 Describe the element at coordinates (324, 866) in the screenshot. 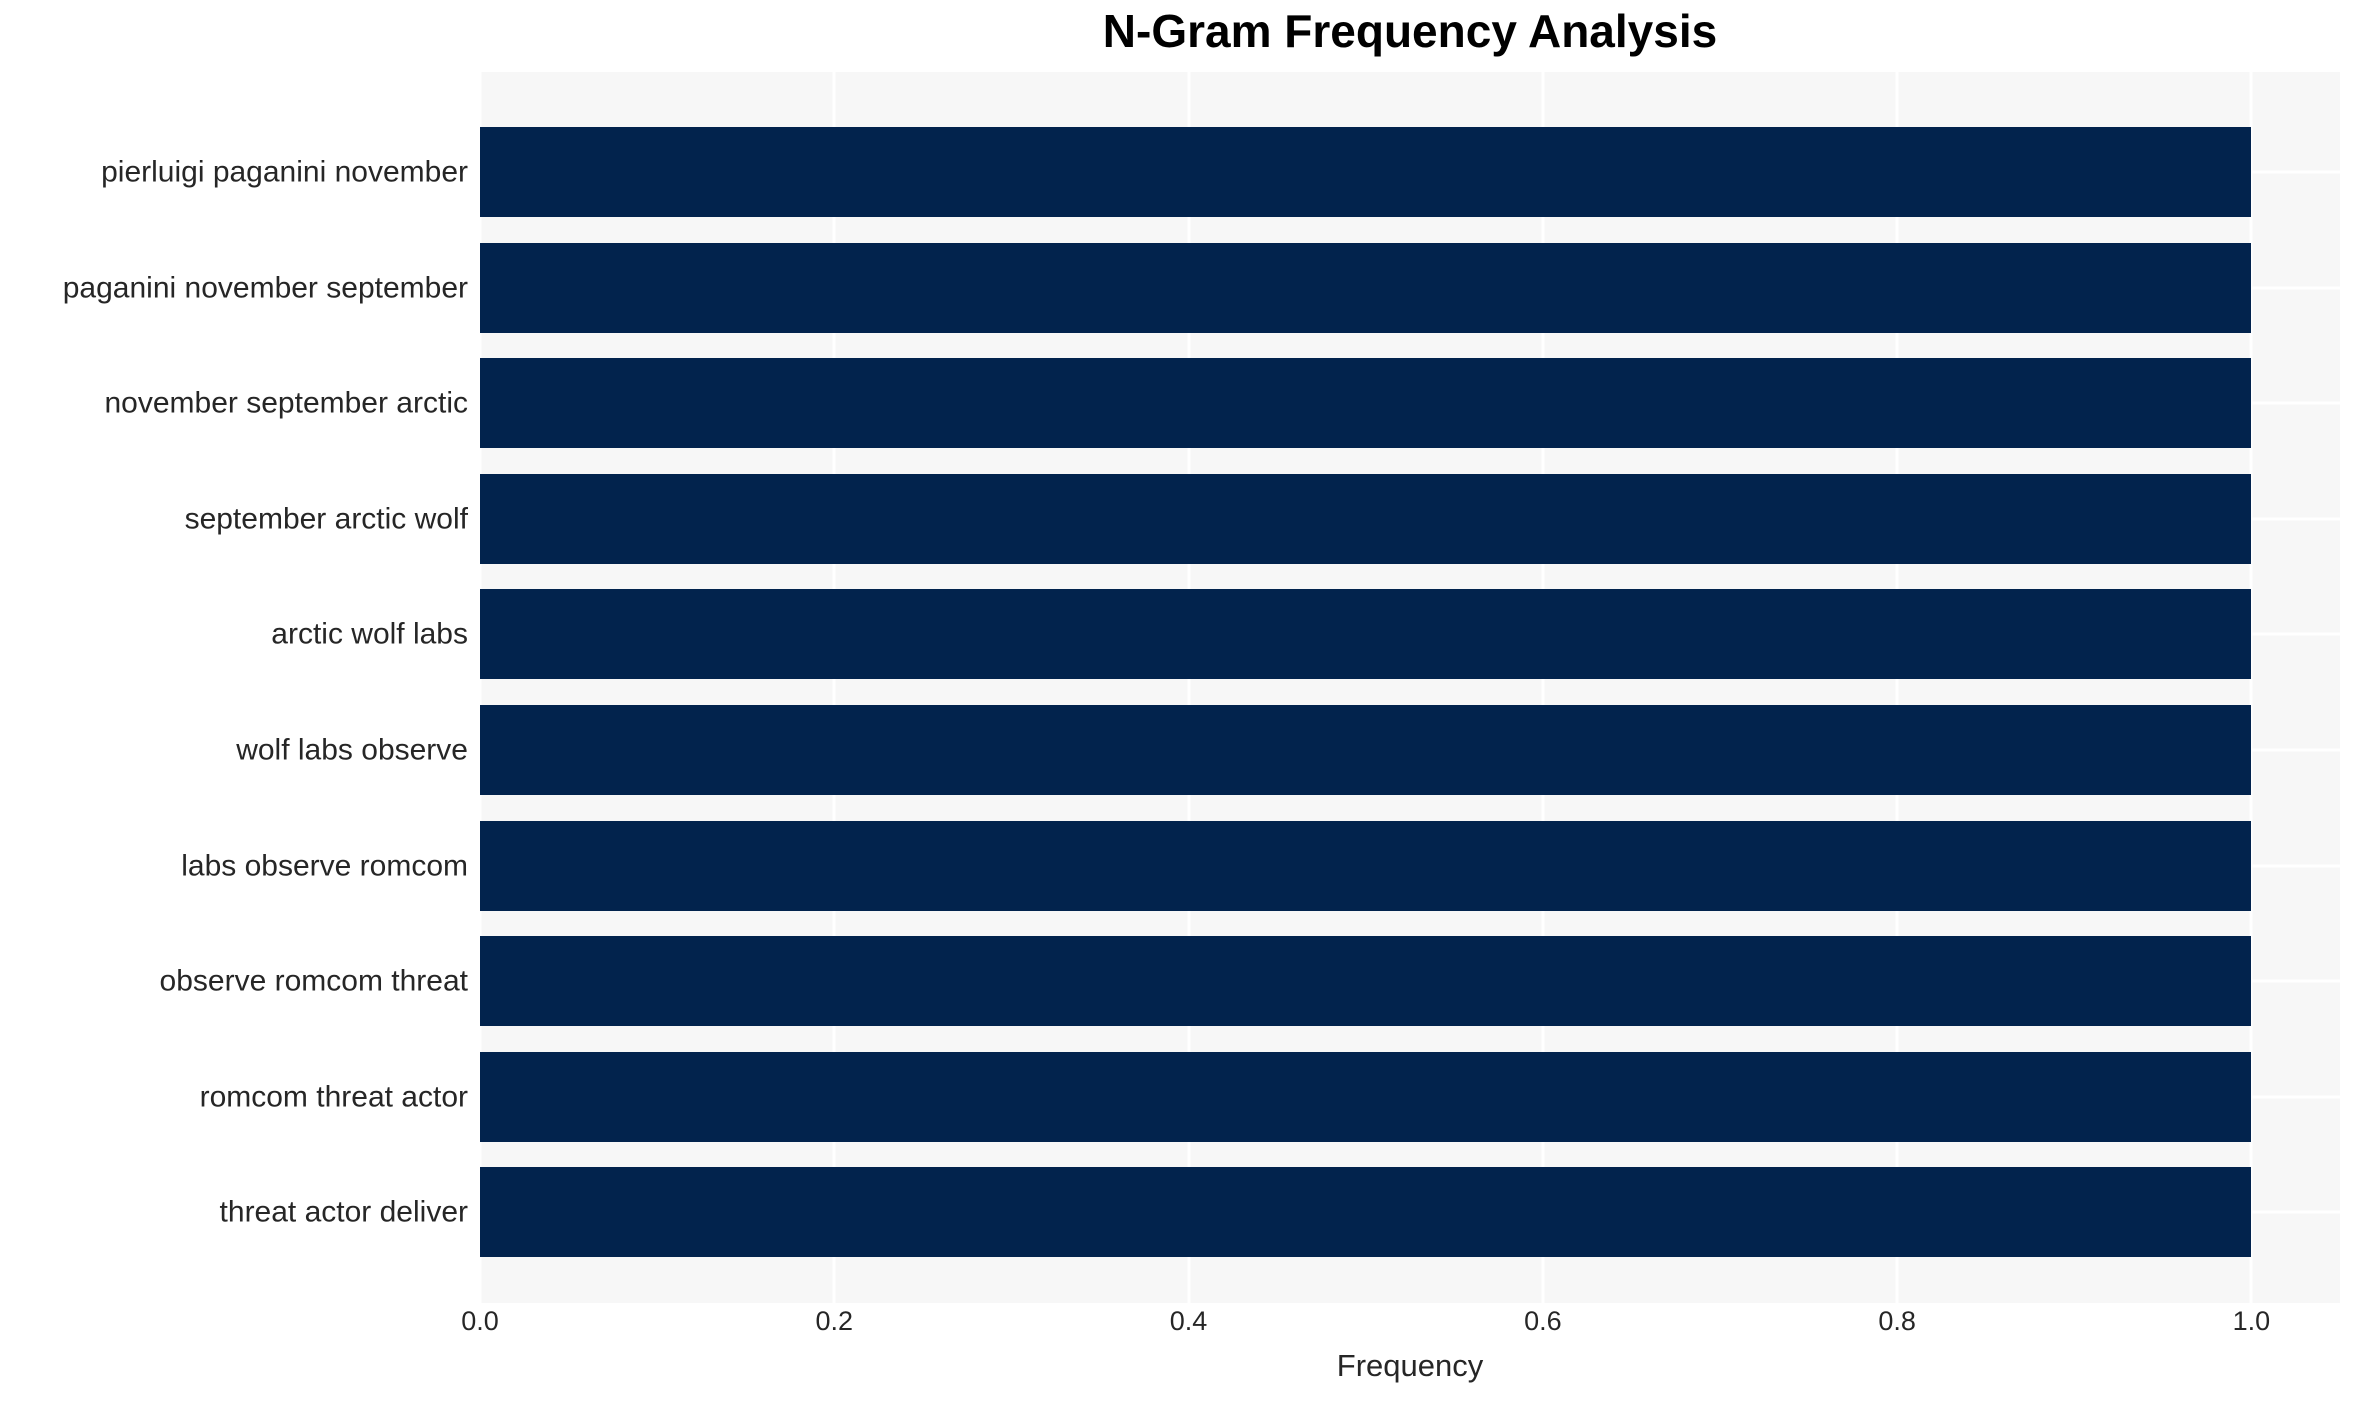

I see `y-tick-label: labs observe romcom` at that location.